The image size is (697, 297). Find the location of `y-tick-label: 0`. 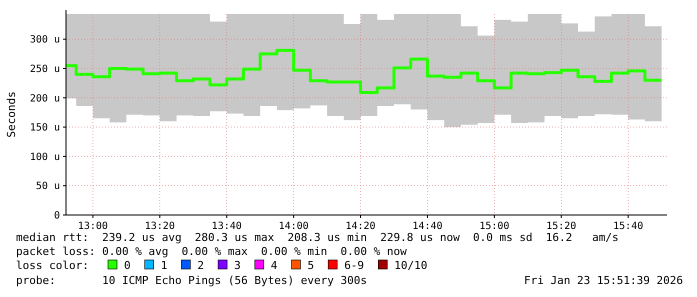

y-tick-label: 0 is located at coordinates (57, 216).